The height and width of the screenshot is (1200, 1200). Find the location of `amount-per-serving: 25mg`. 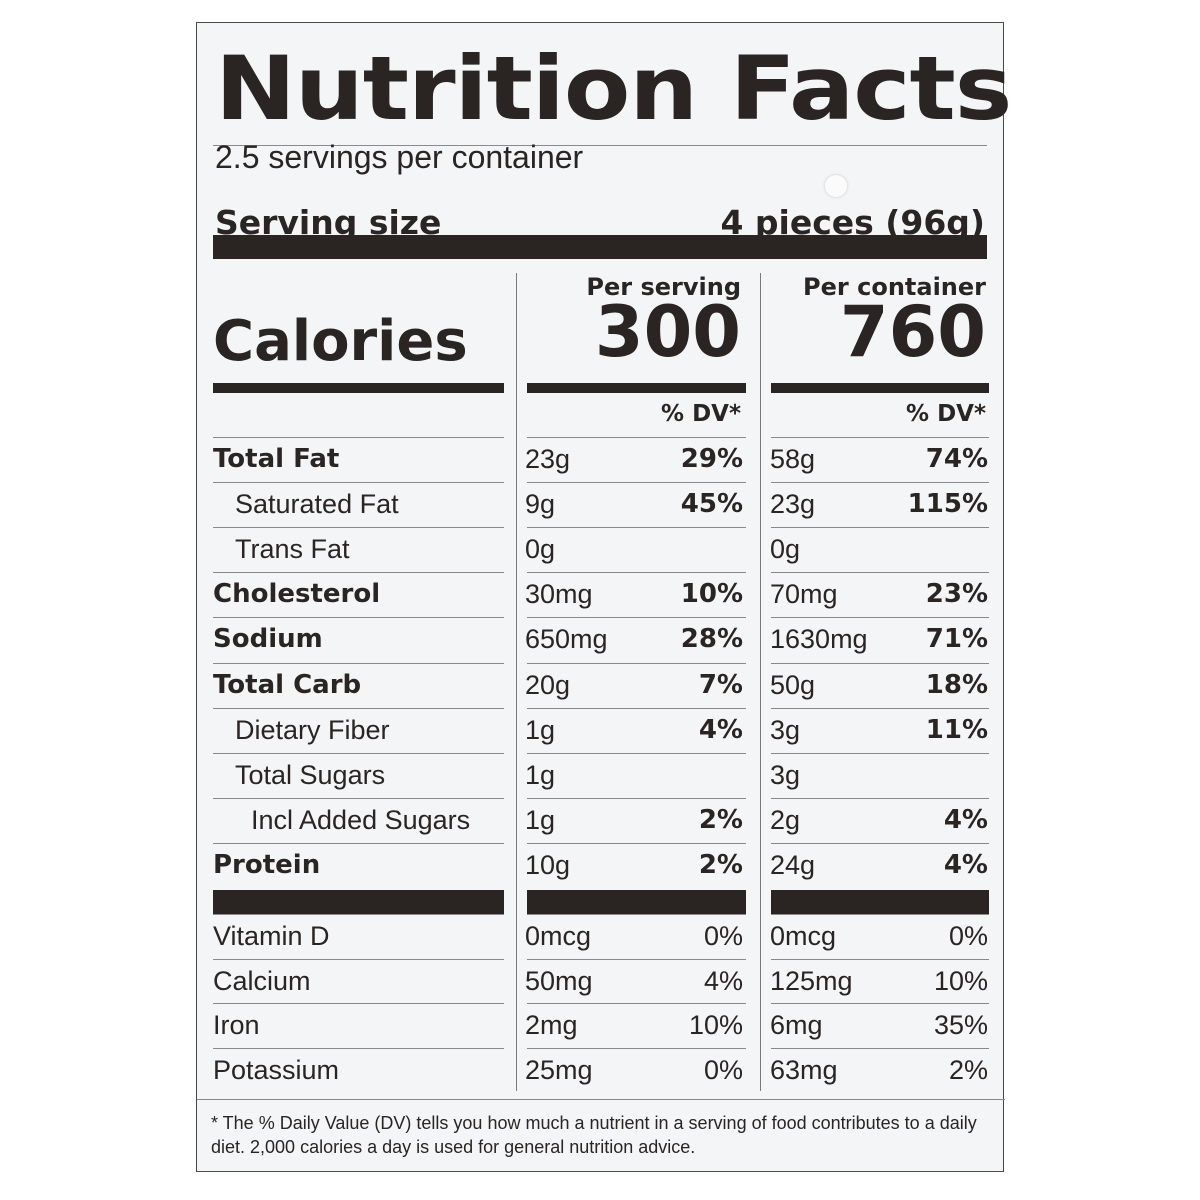

amount-per-serving: 25mg is located at coordinates (559, 1069).